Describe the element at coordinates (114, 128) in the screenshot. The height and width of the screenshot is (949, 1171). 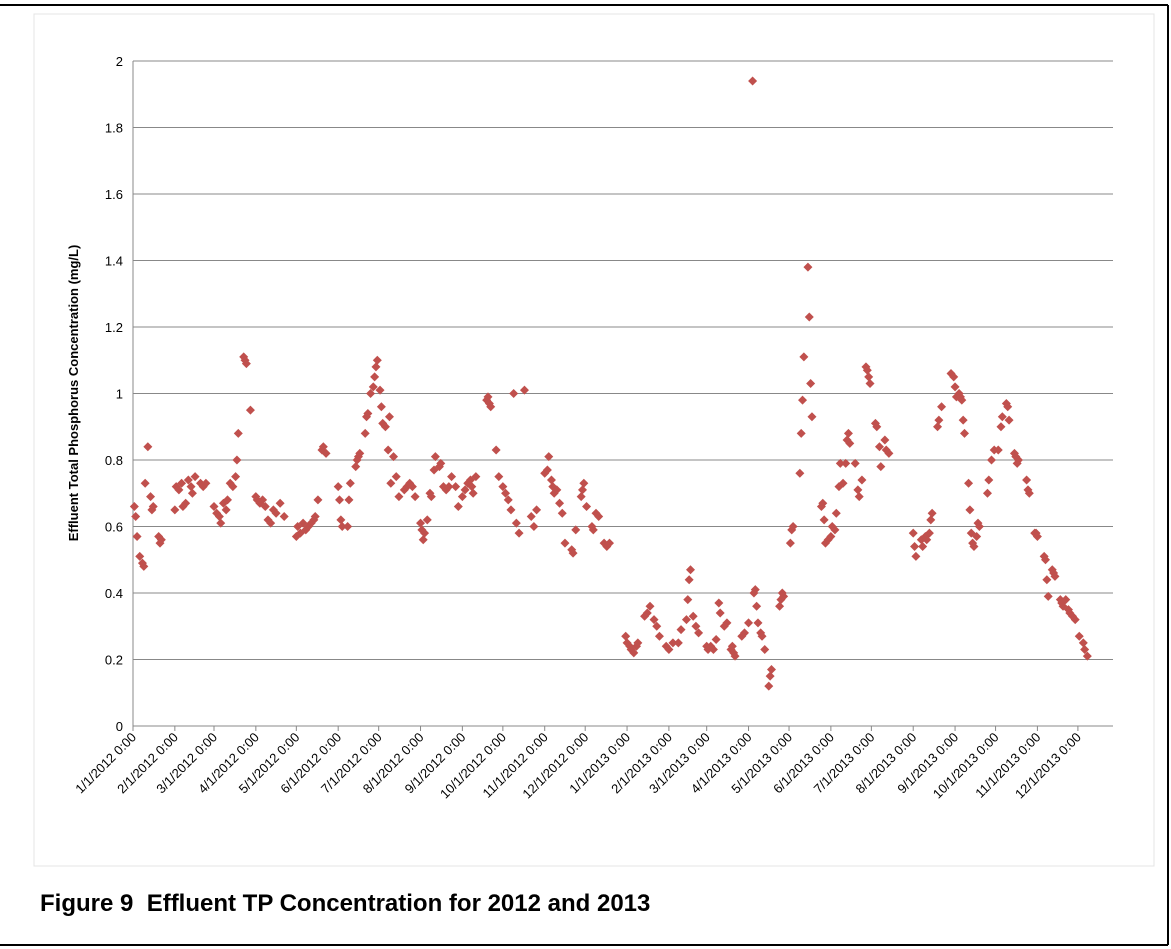
I see `y-tick-label: 1.8` at that location.